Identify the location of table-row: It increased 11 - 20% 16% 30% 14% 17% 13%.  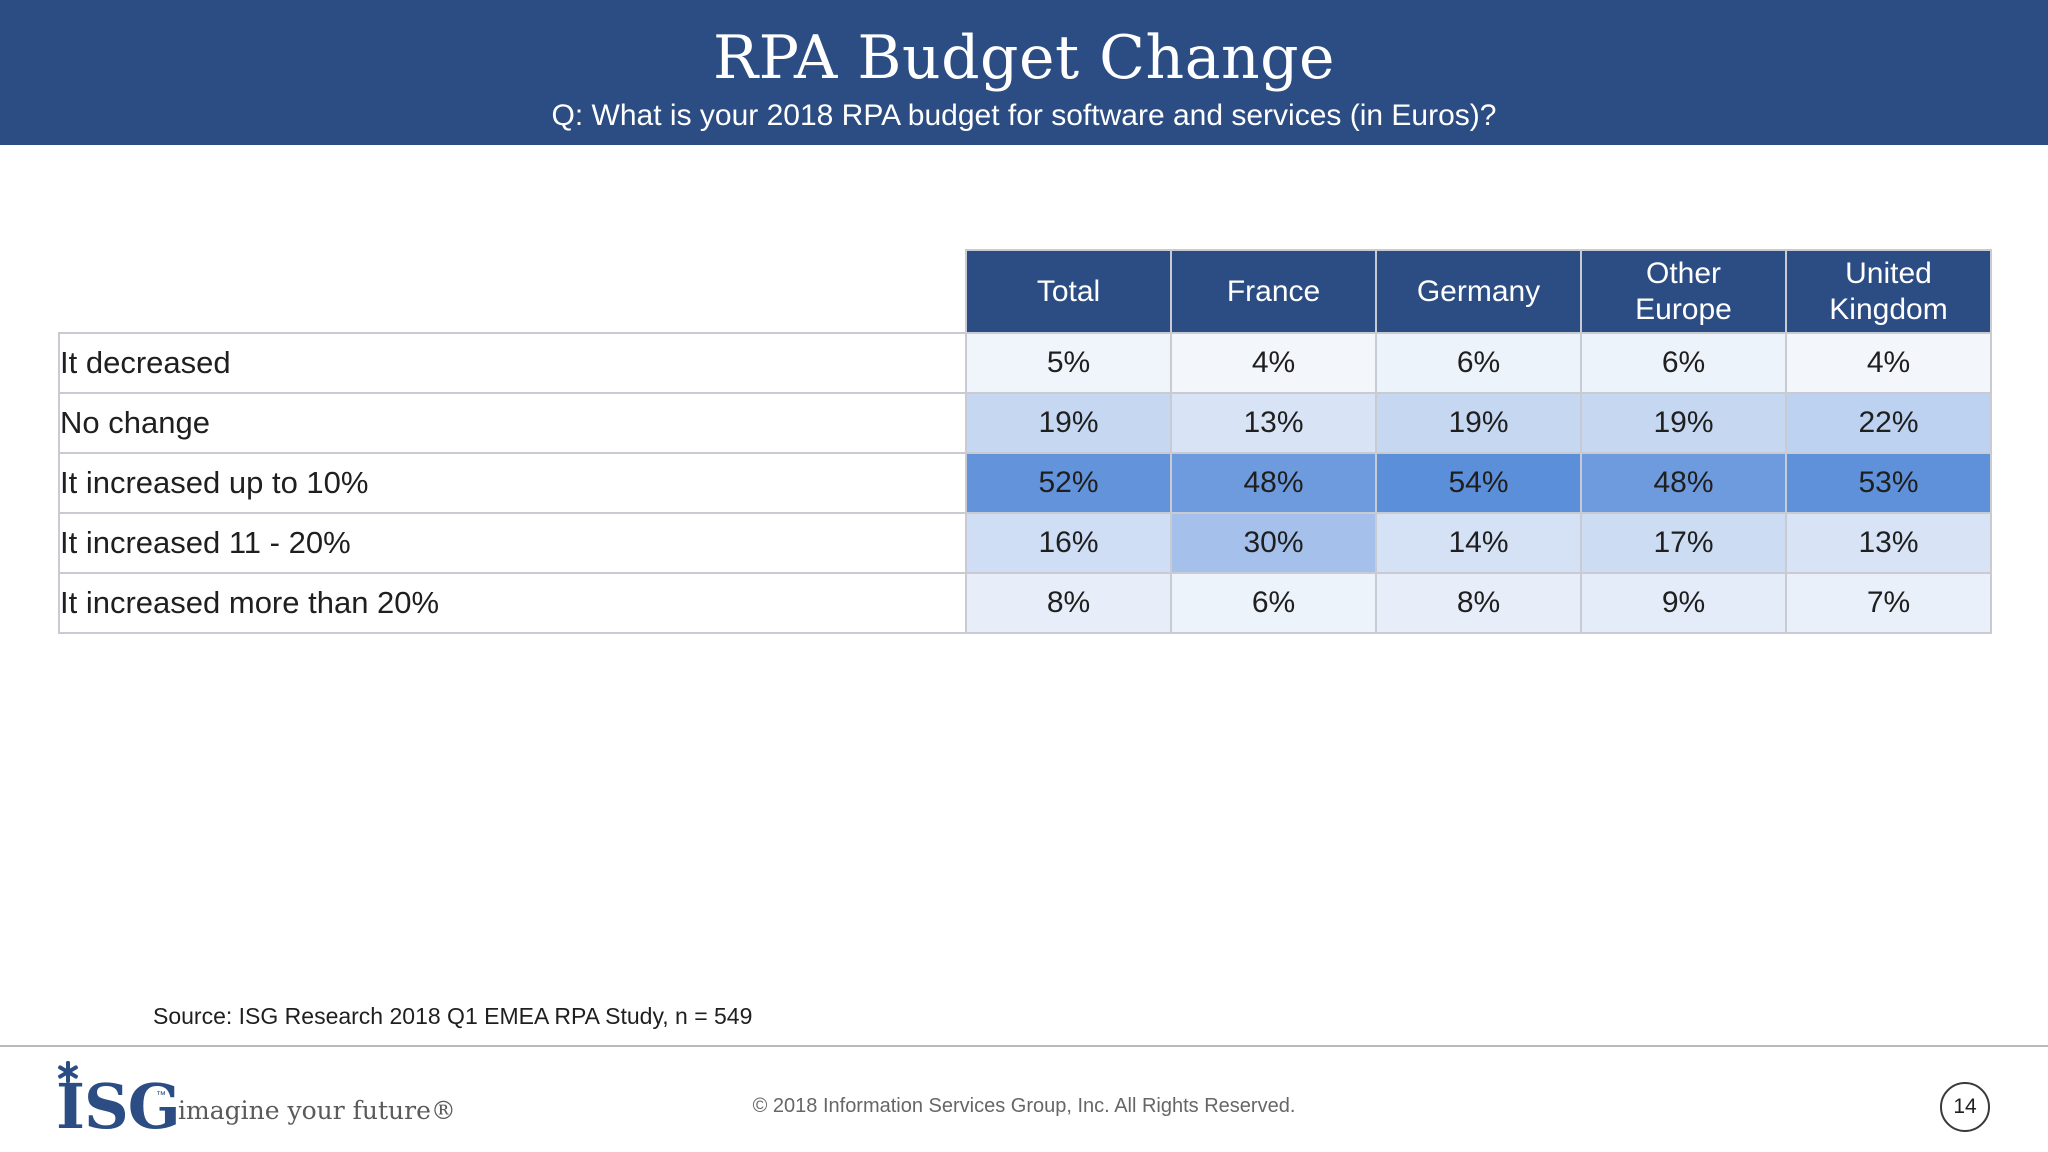
(1025, 543).